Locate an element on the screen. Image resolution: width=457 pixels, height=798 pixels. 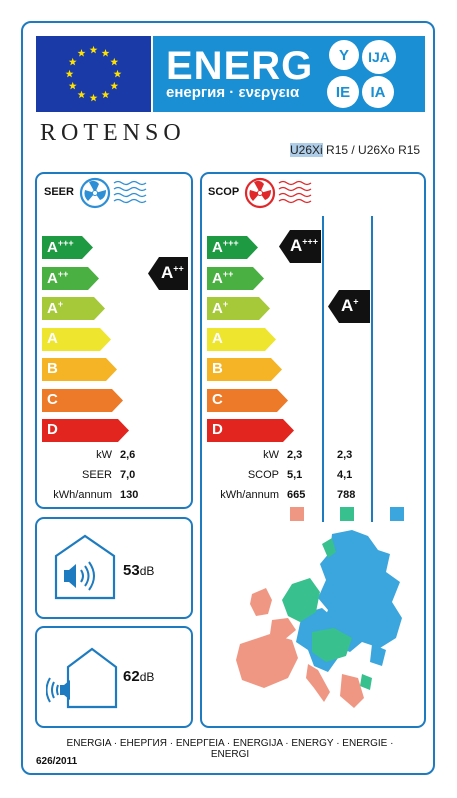
fan-blue-icon is located at coordinates (118, 195).